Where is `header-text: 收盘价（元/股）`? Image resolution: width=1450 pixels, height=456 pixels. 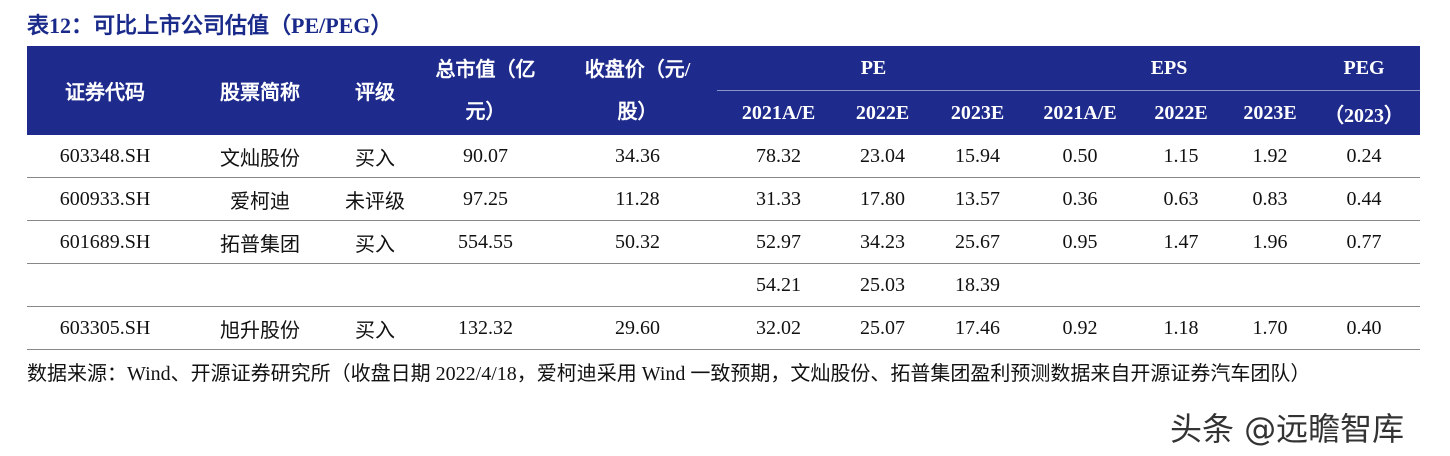 header-text: 收盘价（元/股） is located at coordinates (637, 90).